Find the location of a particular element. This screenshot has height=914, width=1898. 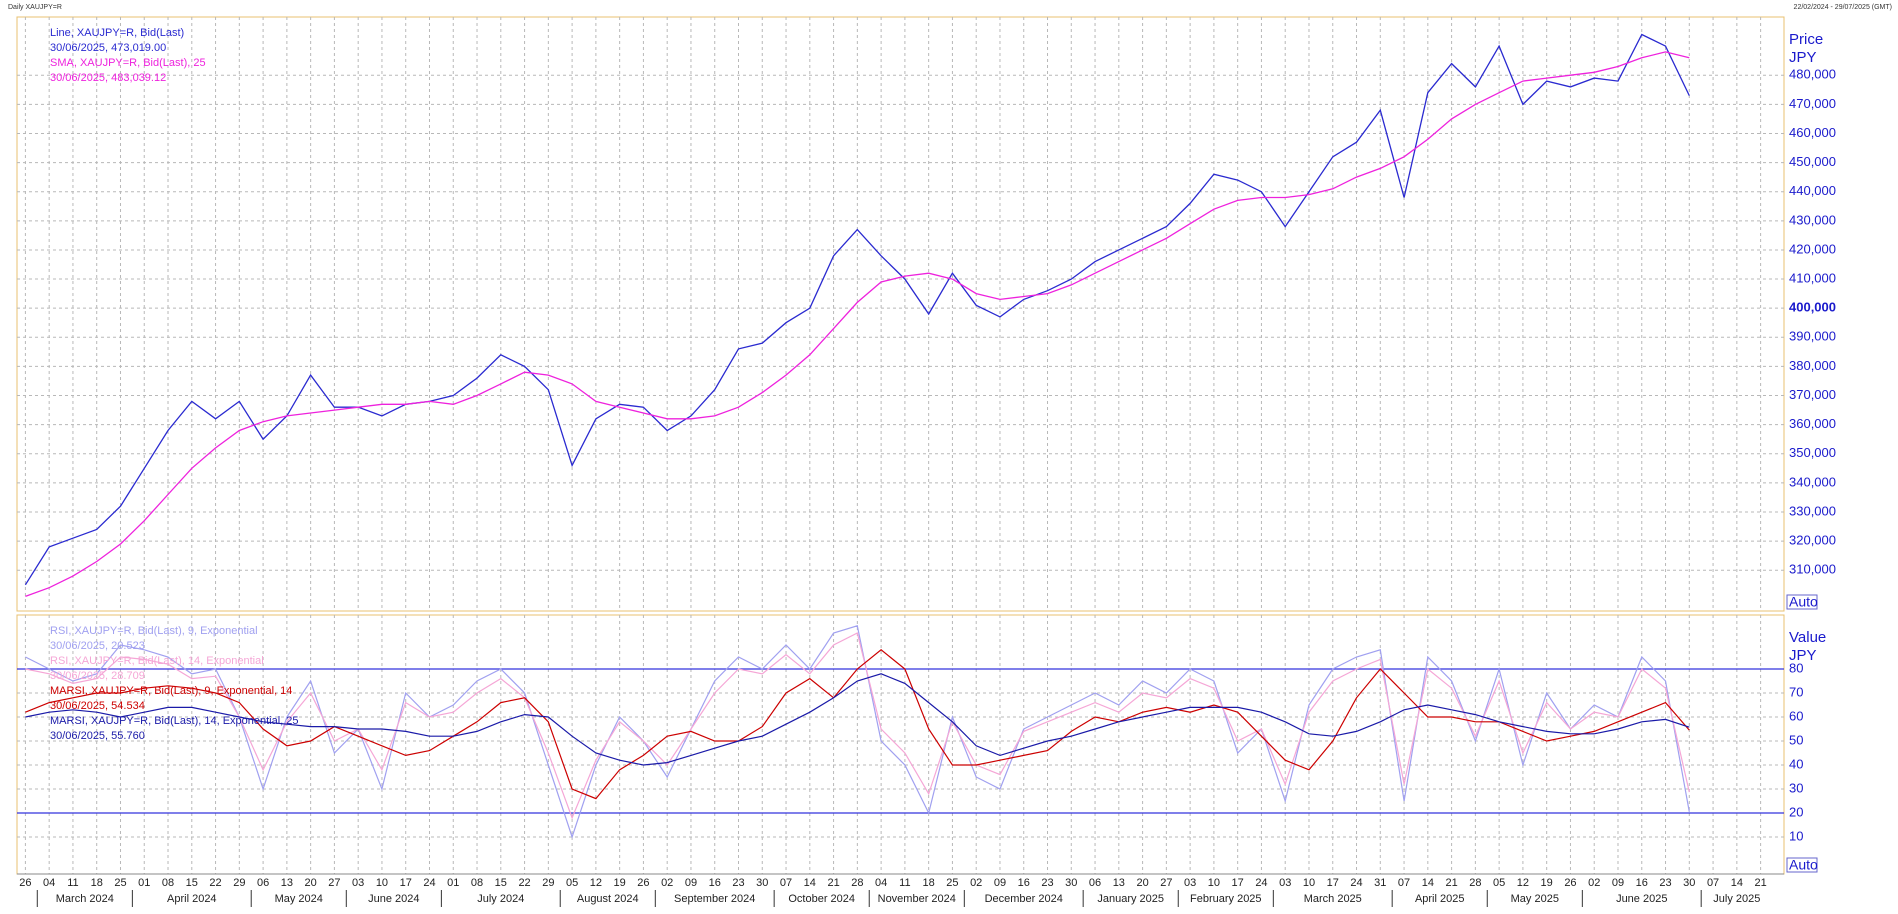

auto-button: Auto is located at coordinates (1803, 865).